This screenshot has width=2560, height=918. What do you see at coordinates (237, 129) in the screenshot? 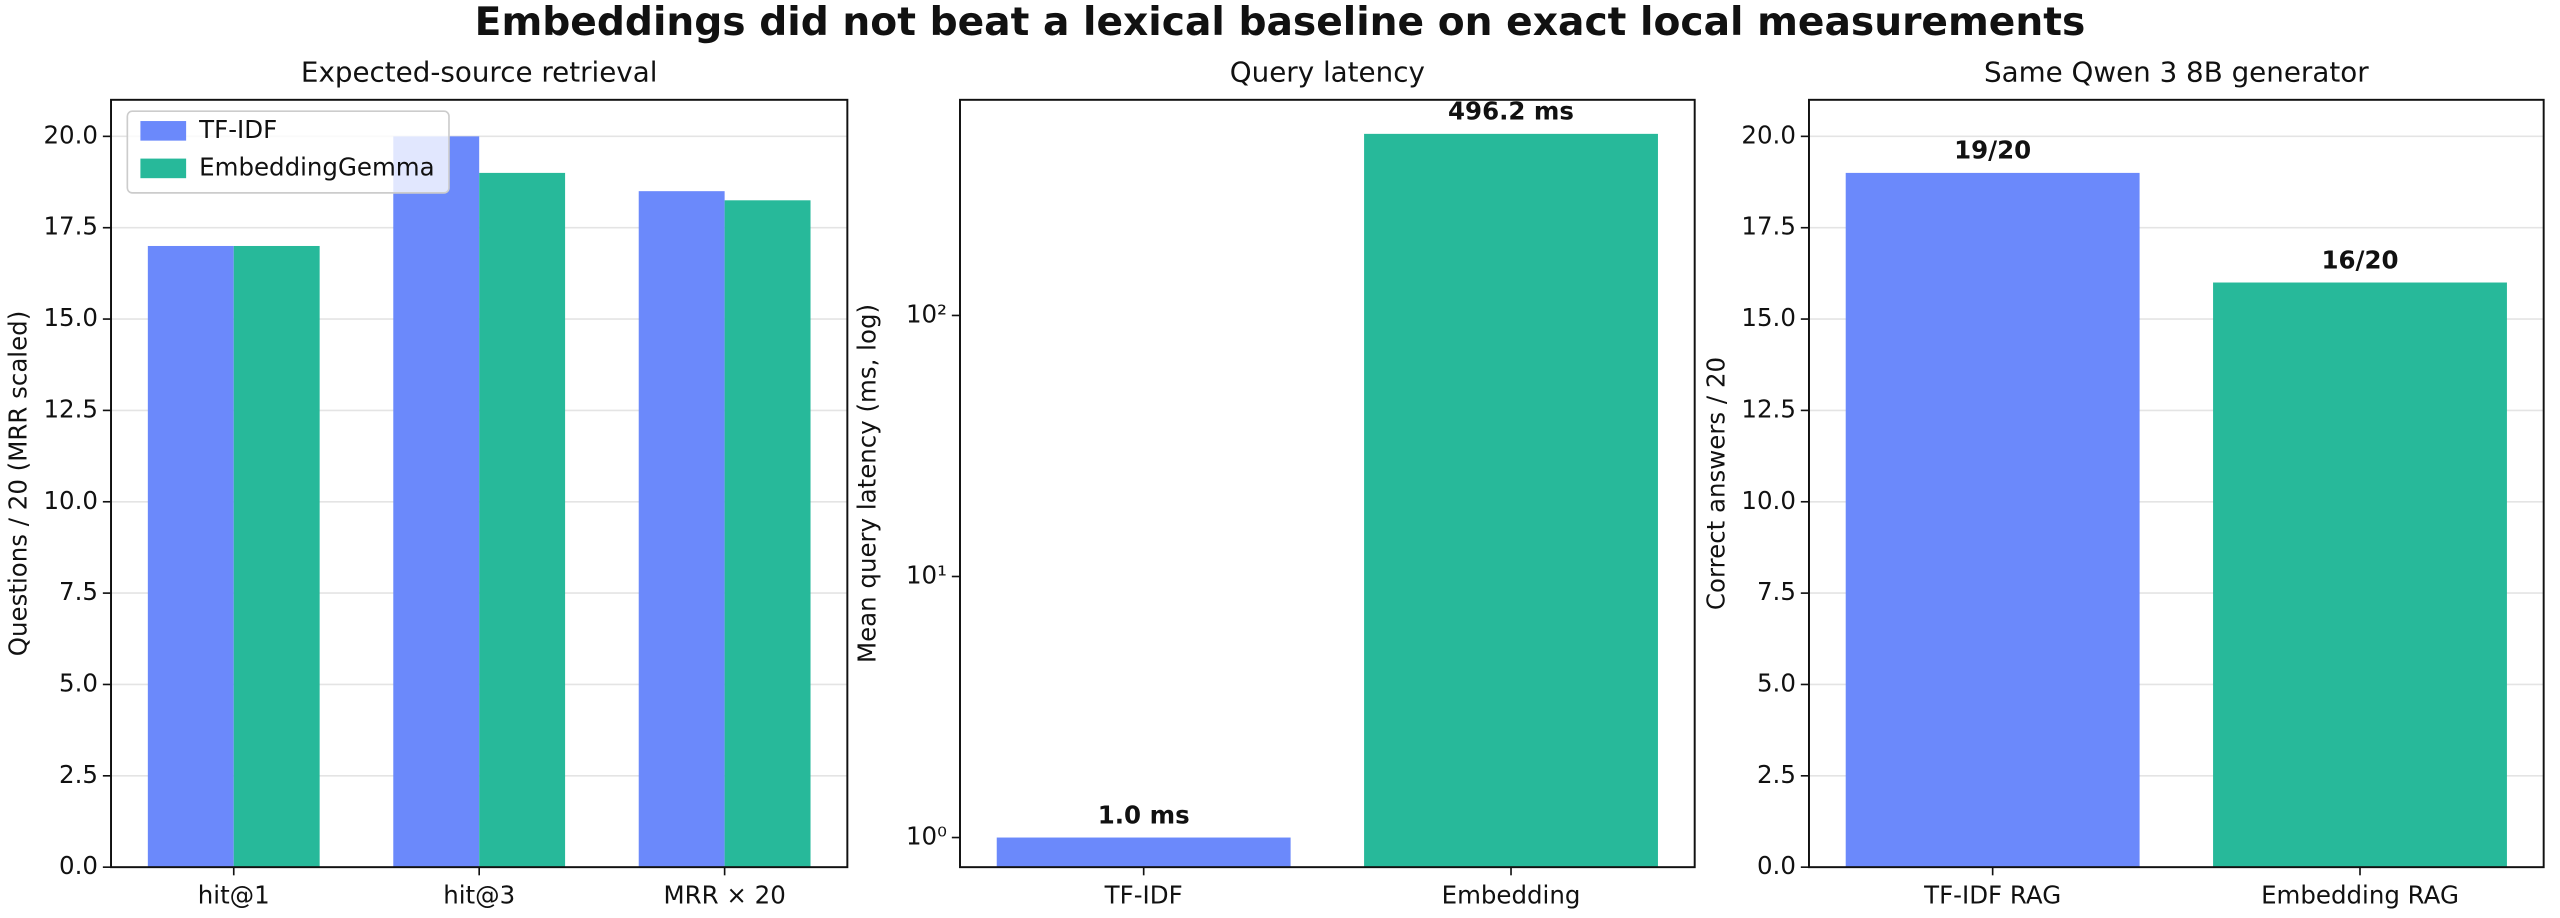
I see `legend-label: TF-IDF` at bounding box center [237, 129].